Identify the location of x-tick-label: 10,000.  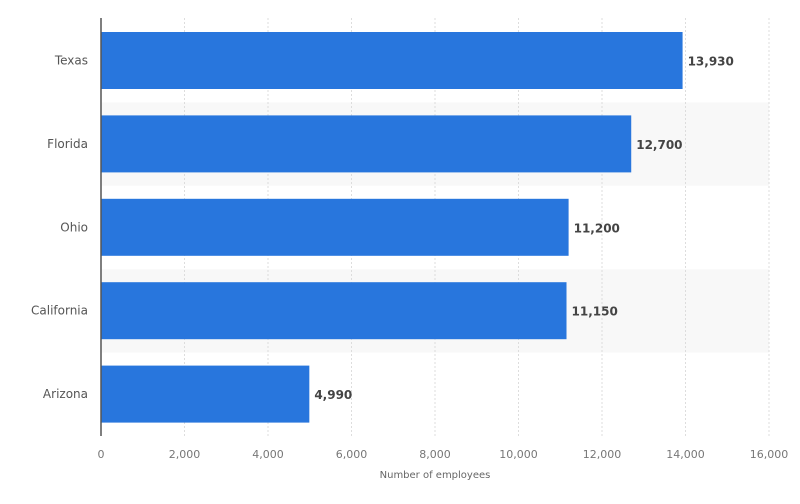
(518, 454).